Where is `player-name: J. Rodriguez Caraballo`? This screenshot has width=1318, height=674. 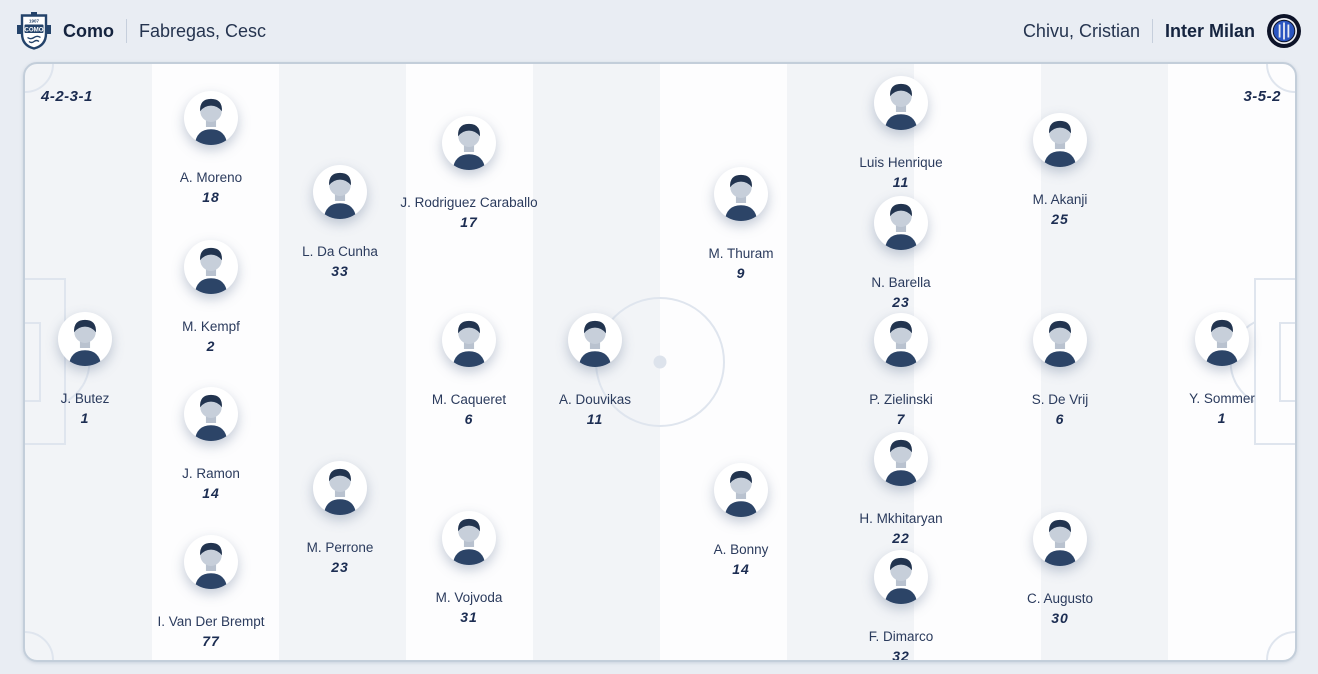
player-name: J. Rodriguez Caraballo is located at coordinates (469, 202).